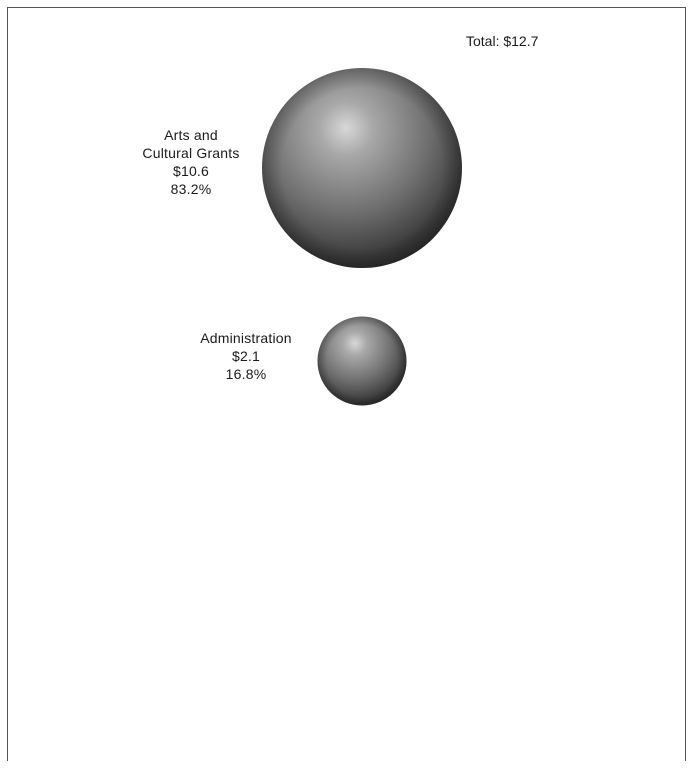 The width and height of the screenshot is (692, 769). What do you see at coordinates (191, 171) in the screenshot?
I see `bubble-value-label: $10.6` at bounding box center [191, 171].